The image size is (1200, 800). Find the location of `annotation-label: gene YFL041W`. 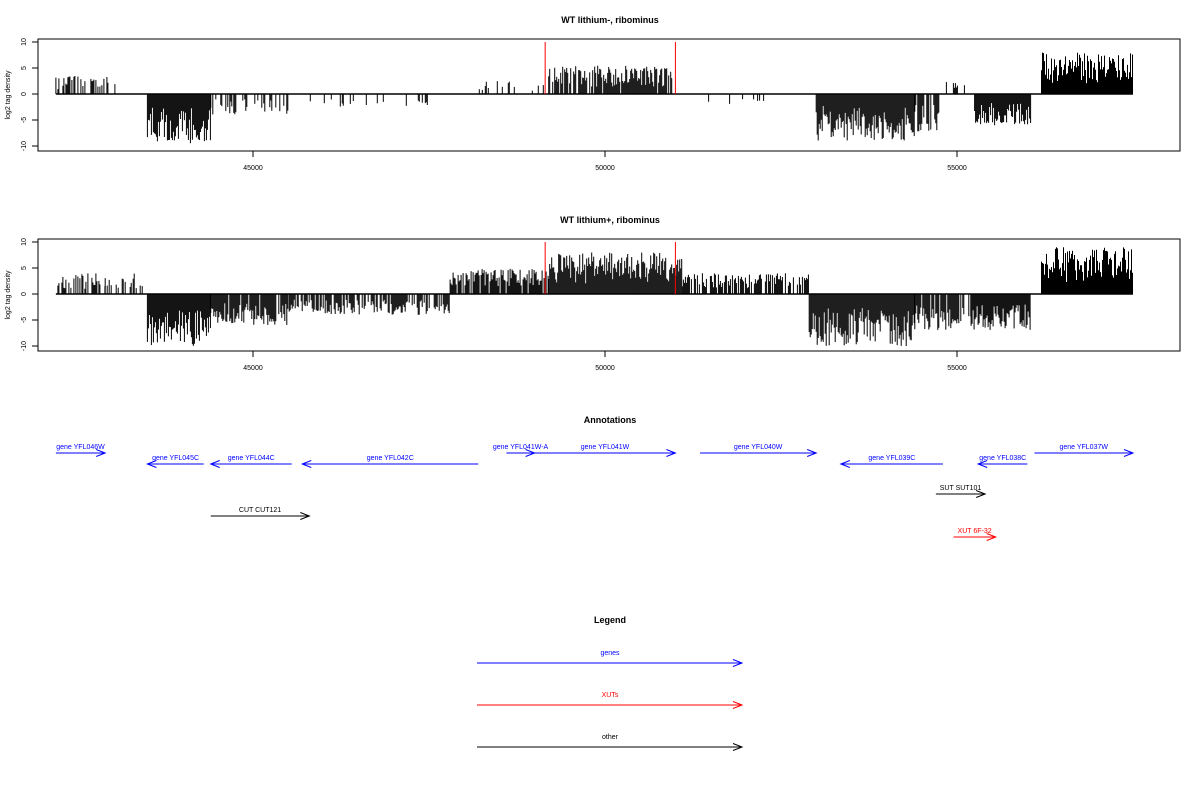

annotation-label: gene YFL041W is located at coordinates (605, 447).